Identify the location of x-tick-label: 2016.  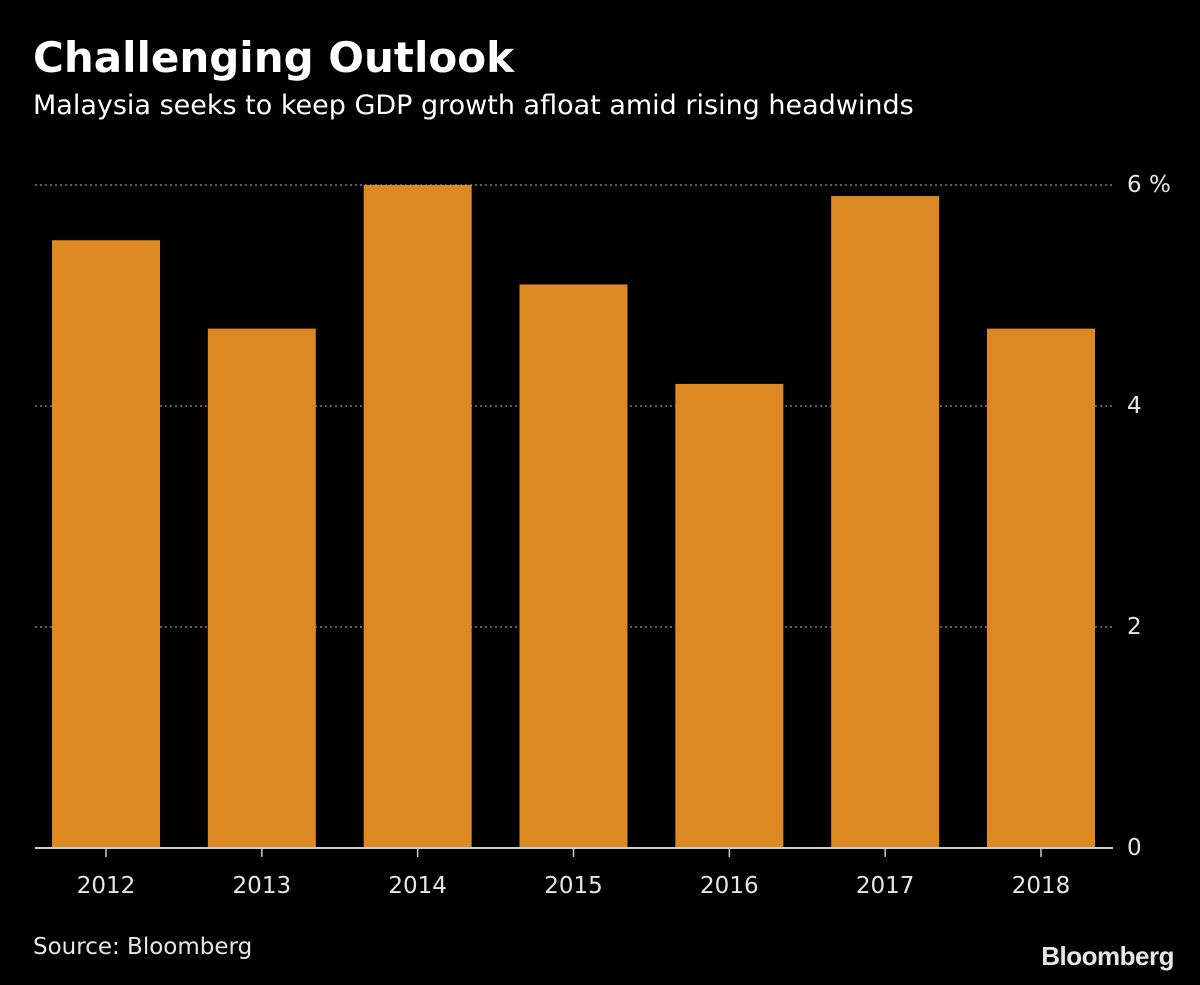
(729, 886).